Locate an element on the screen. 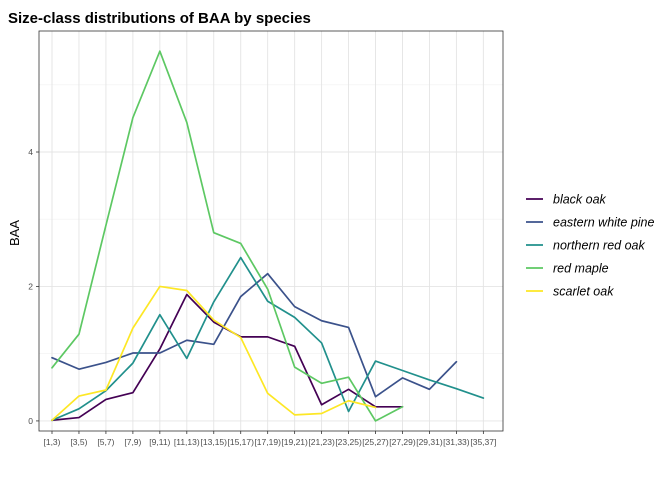 The image size is (672, 485). series-line is located at coordinates (214, 353).